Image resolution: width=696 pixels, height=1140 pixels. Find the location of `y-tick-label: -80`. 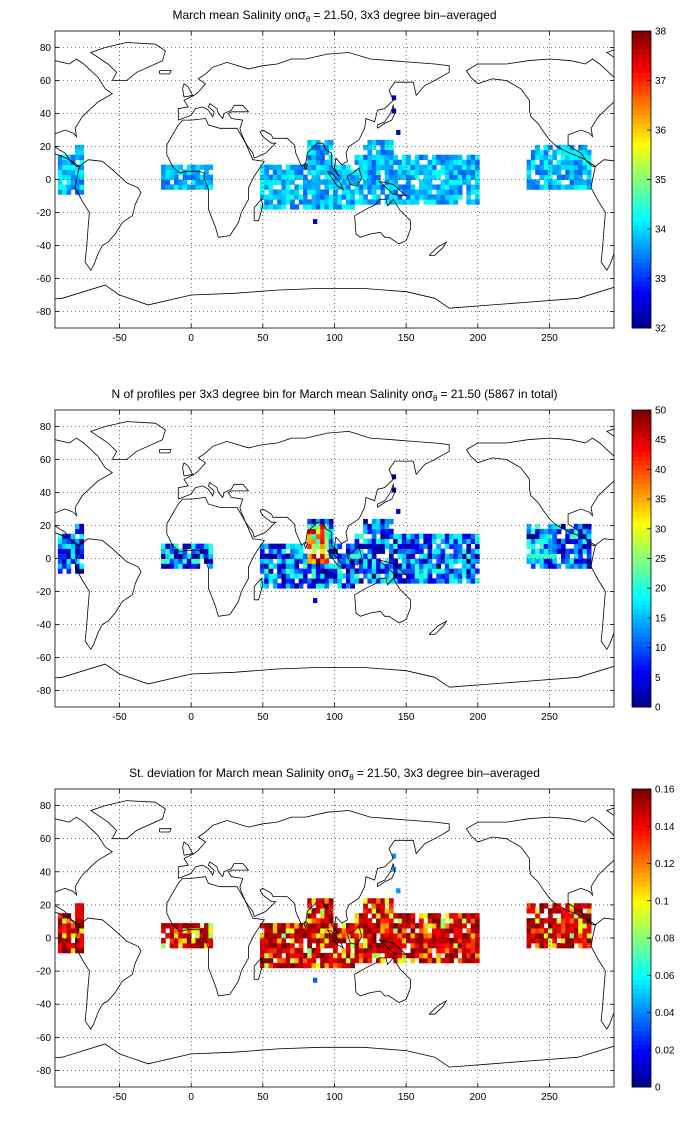

y-tick-label: -80 is located at coordinates (44, 691).